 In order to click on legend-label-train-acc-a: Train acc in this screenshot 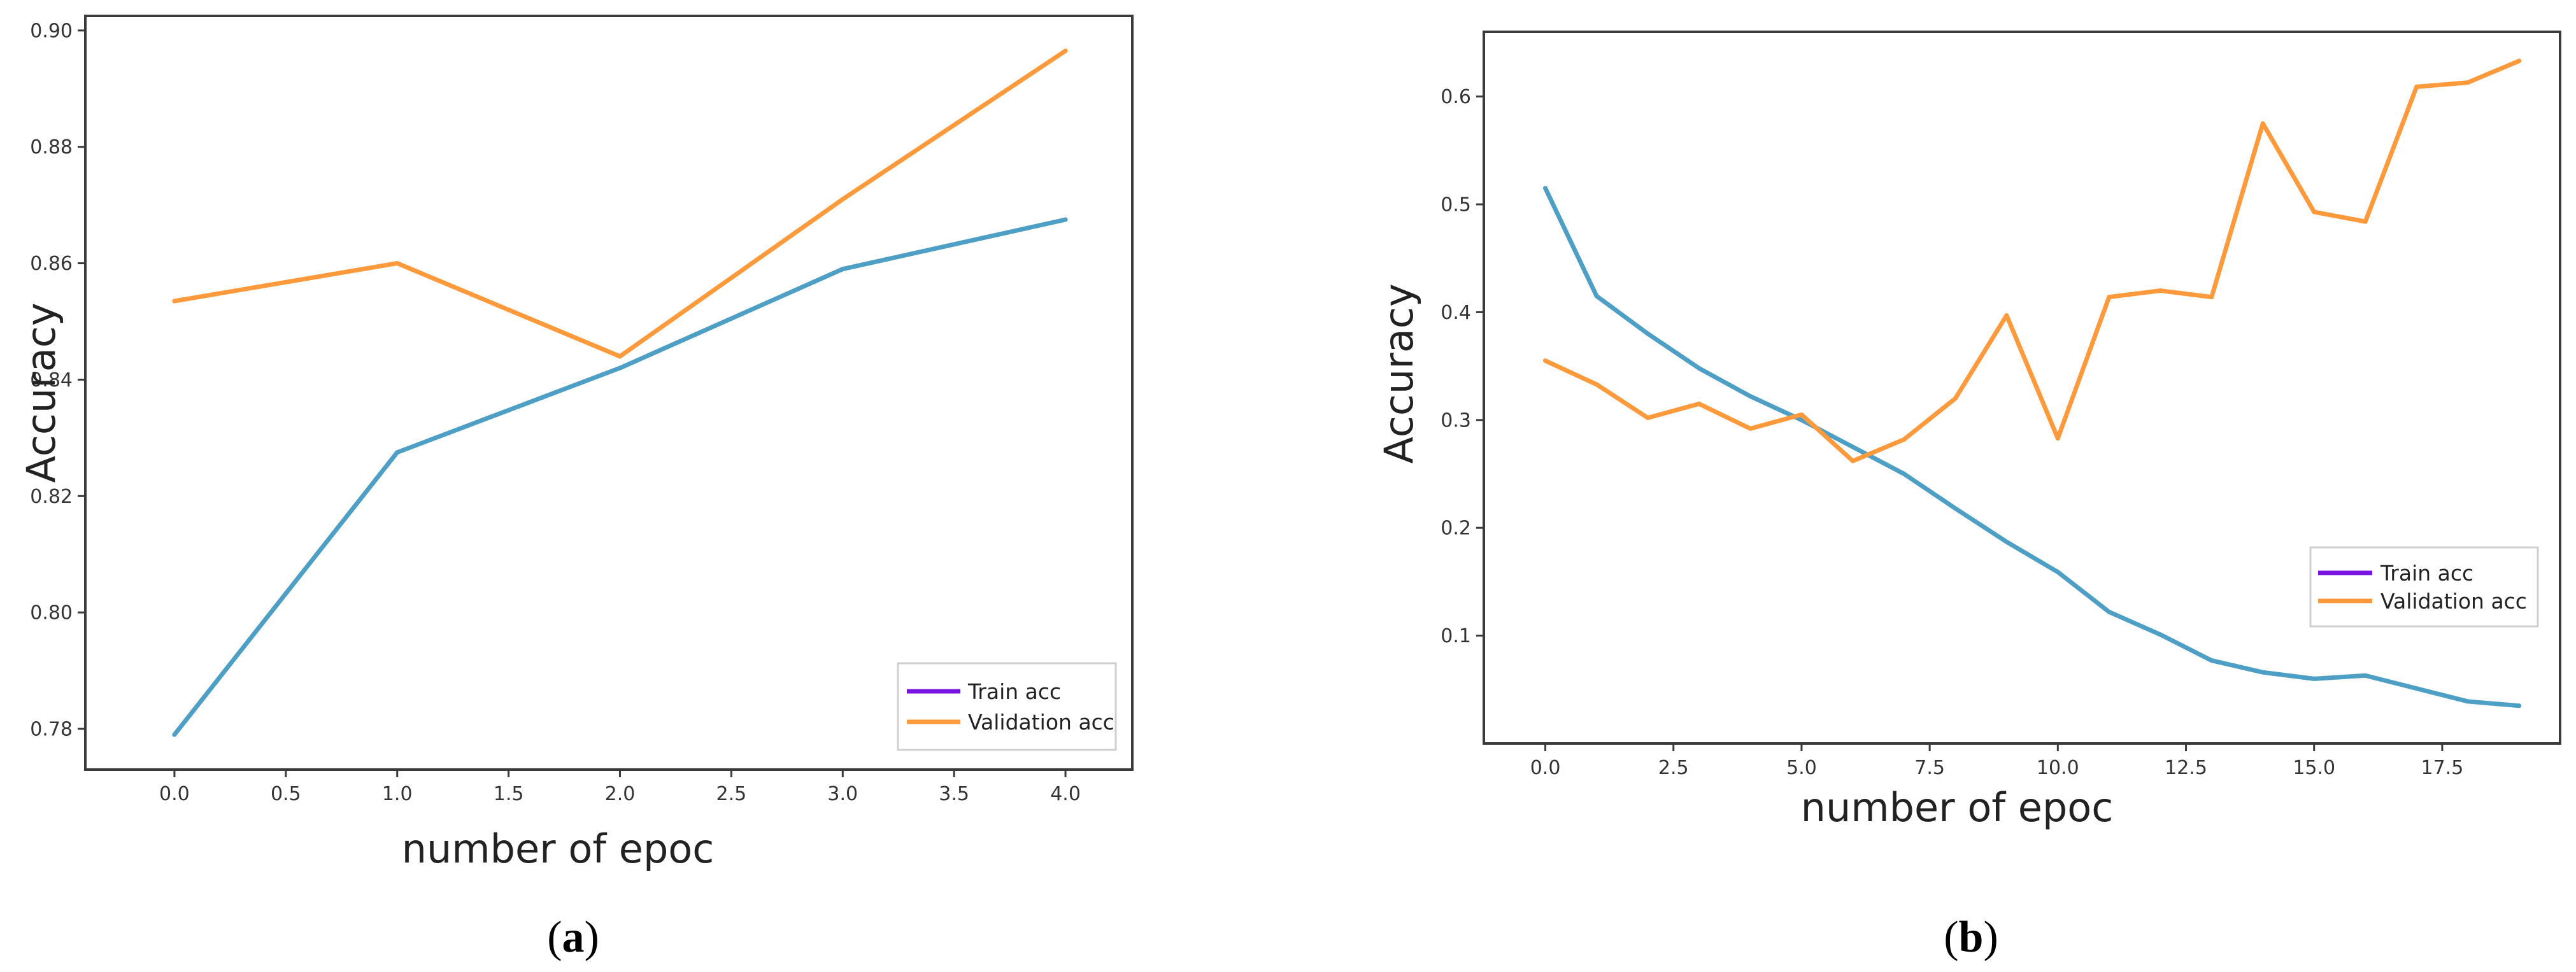, I will do `click(1014, 691)`.